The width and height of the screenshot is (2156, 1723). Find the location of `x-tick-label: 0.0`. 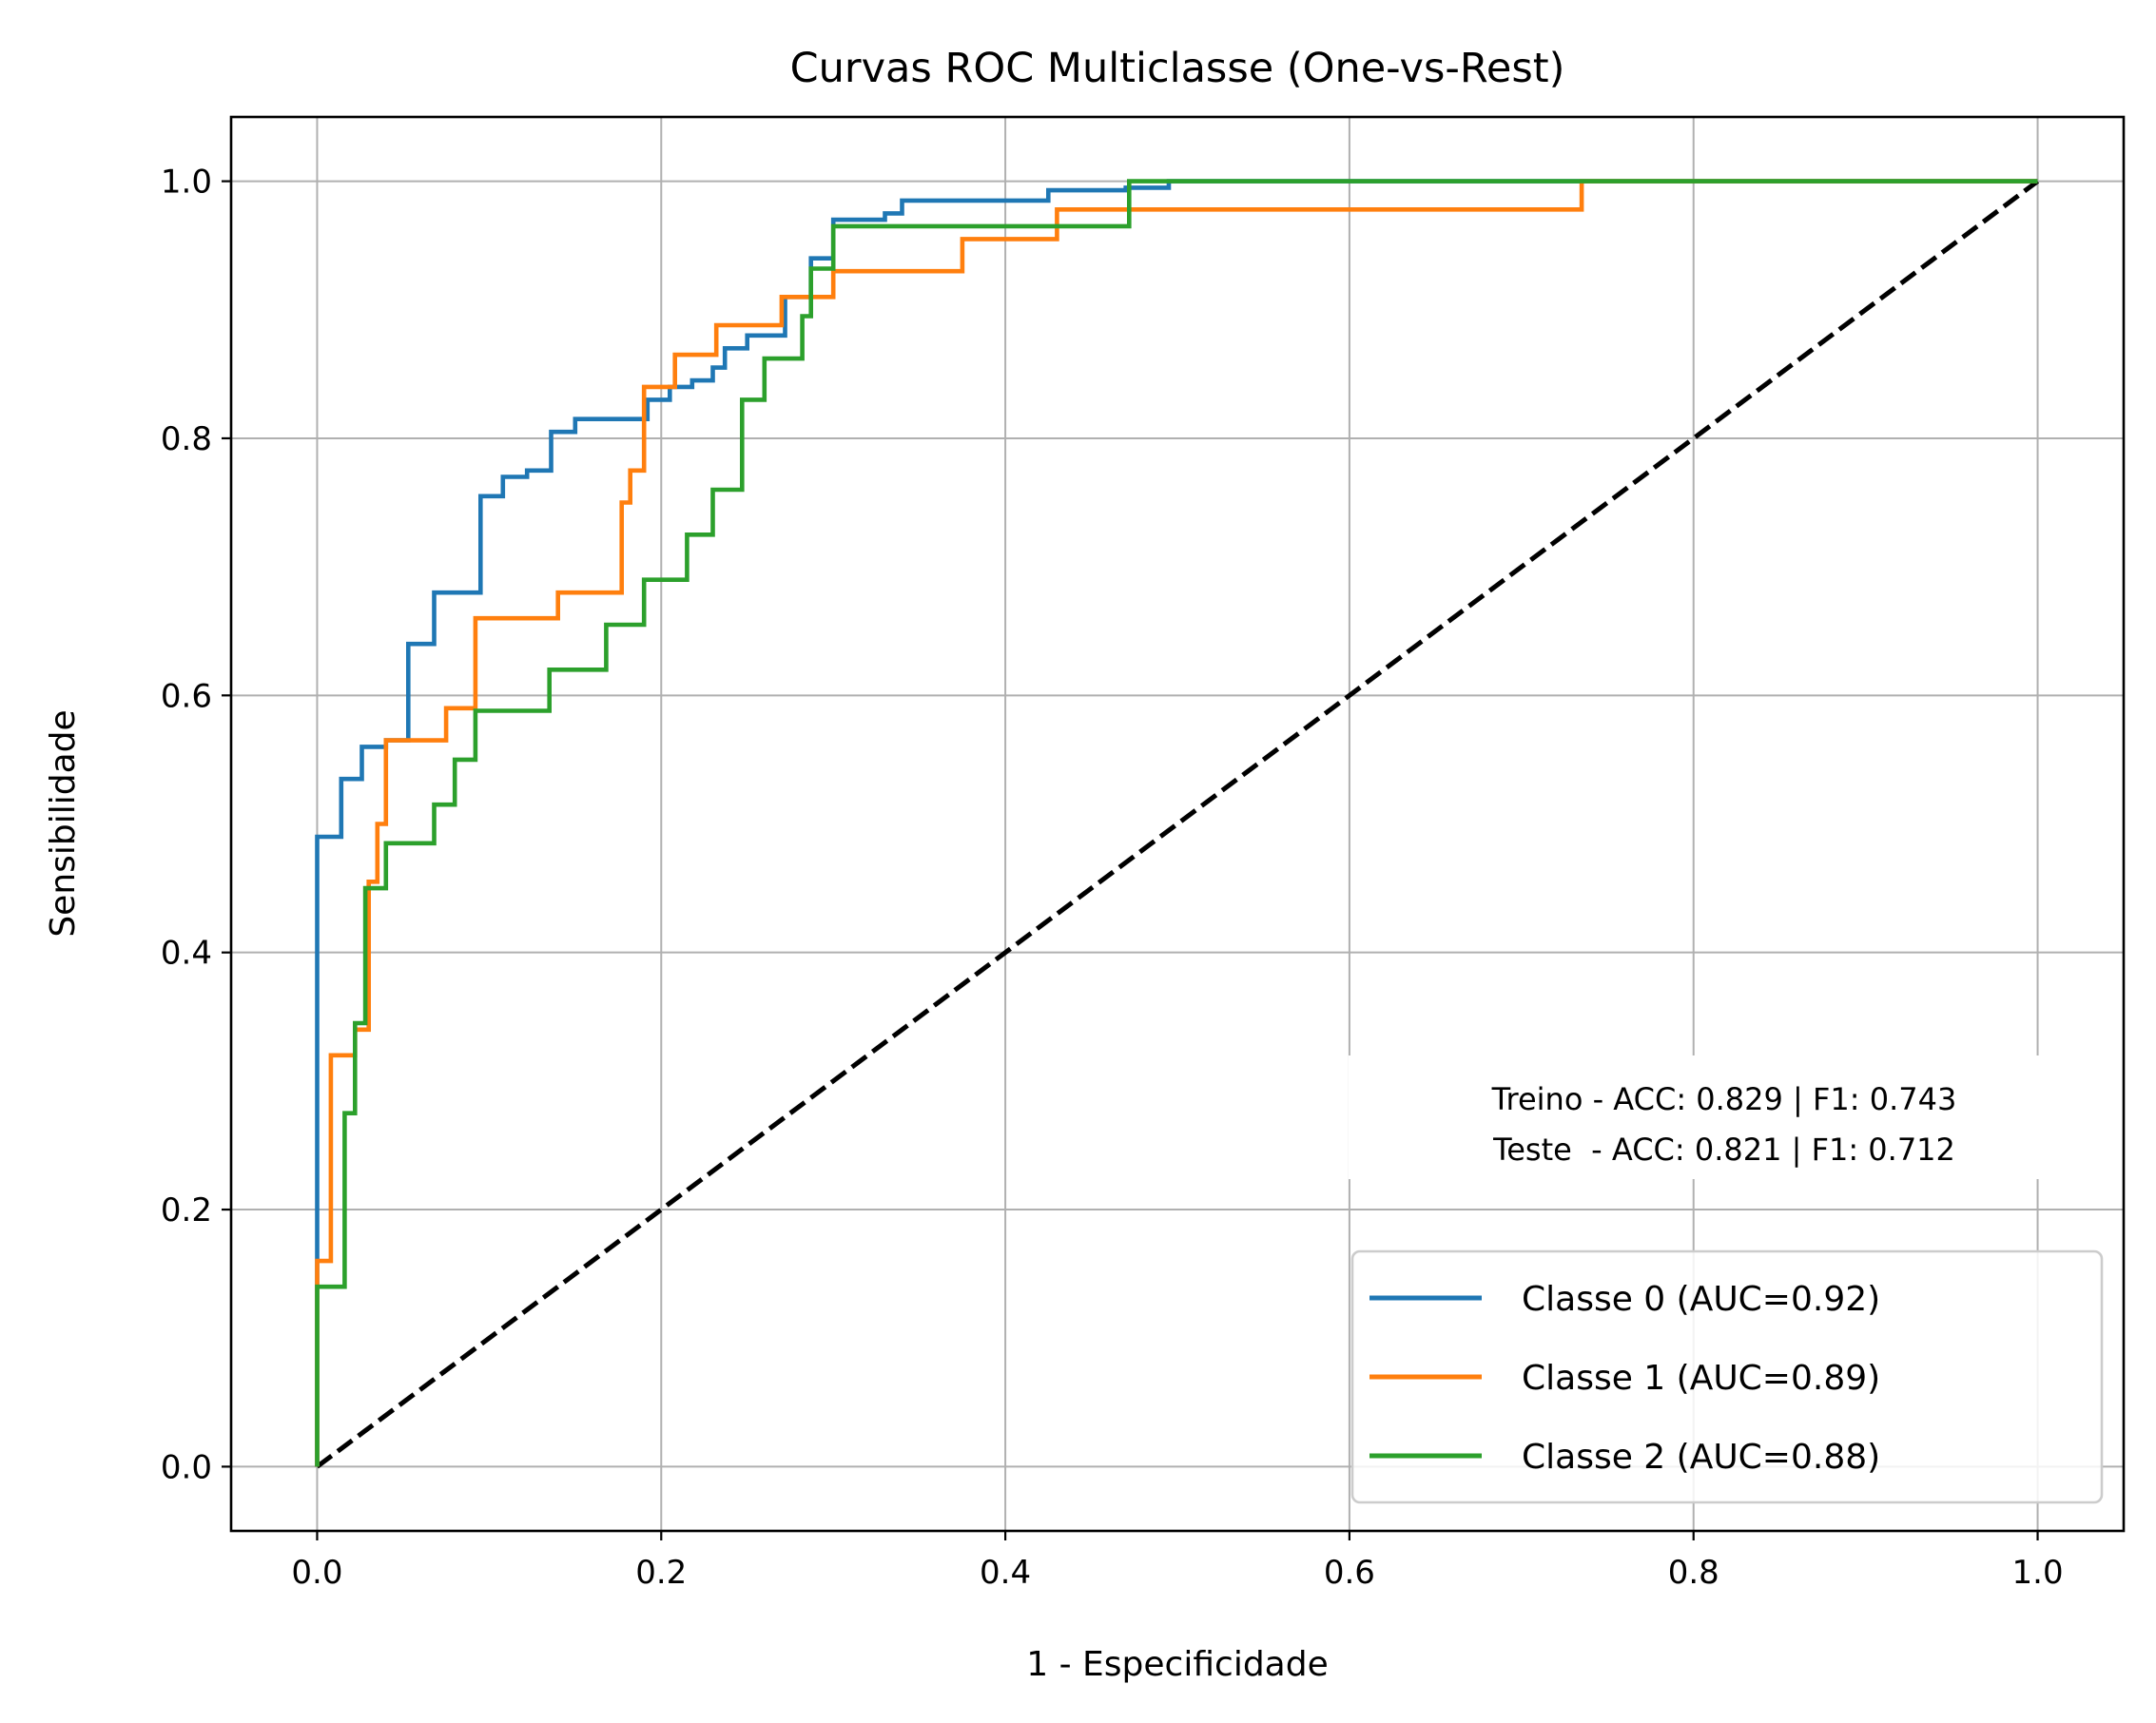

x-tick-label: 0.0 is located at coordinates (316, 1573).